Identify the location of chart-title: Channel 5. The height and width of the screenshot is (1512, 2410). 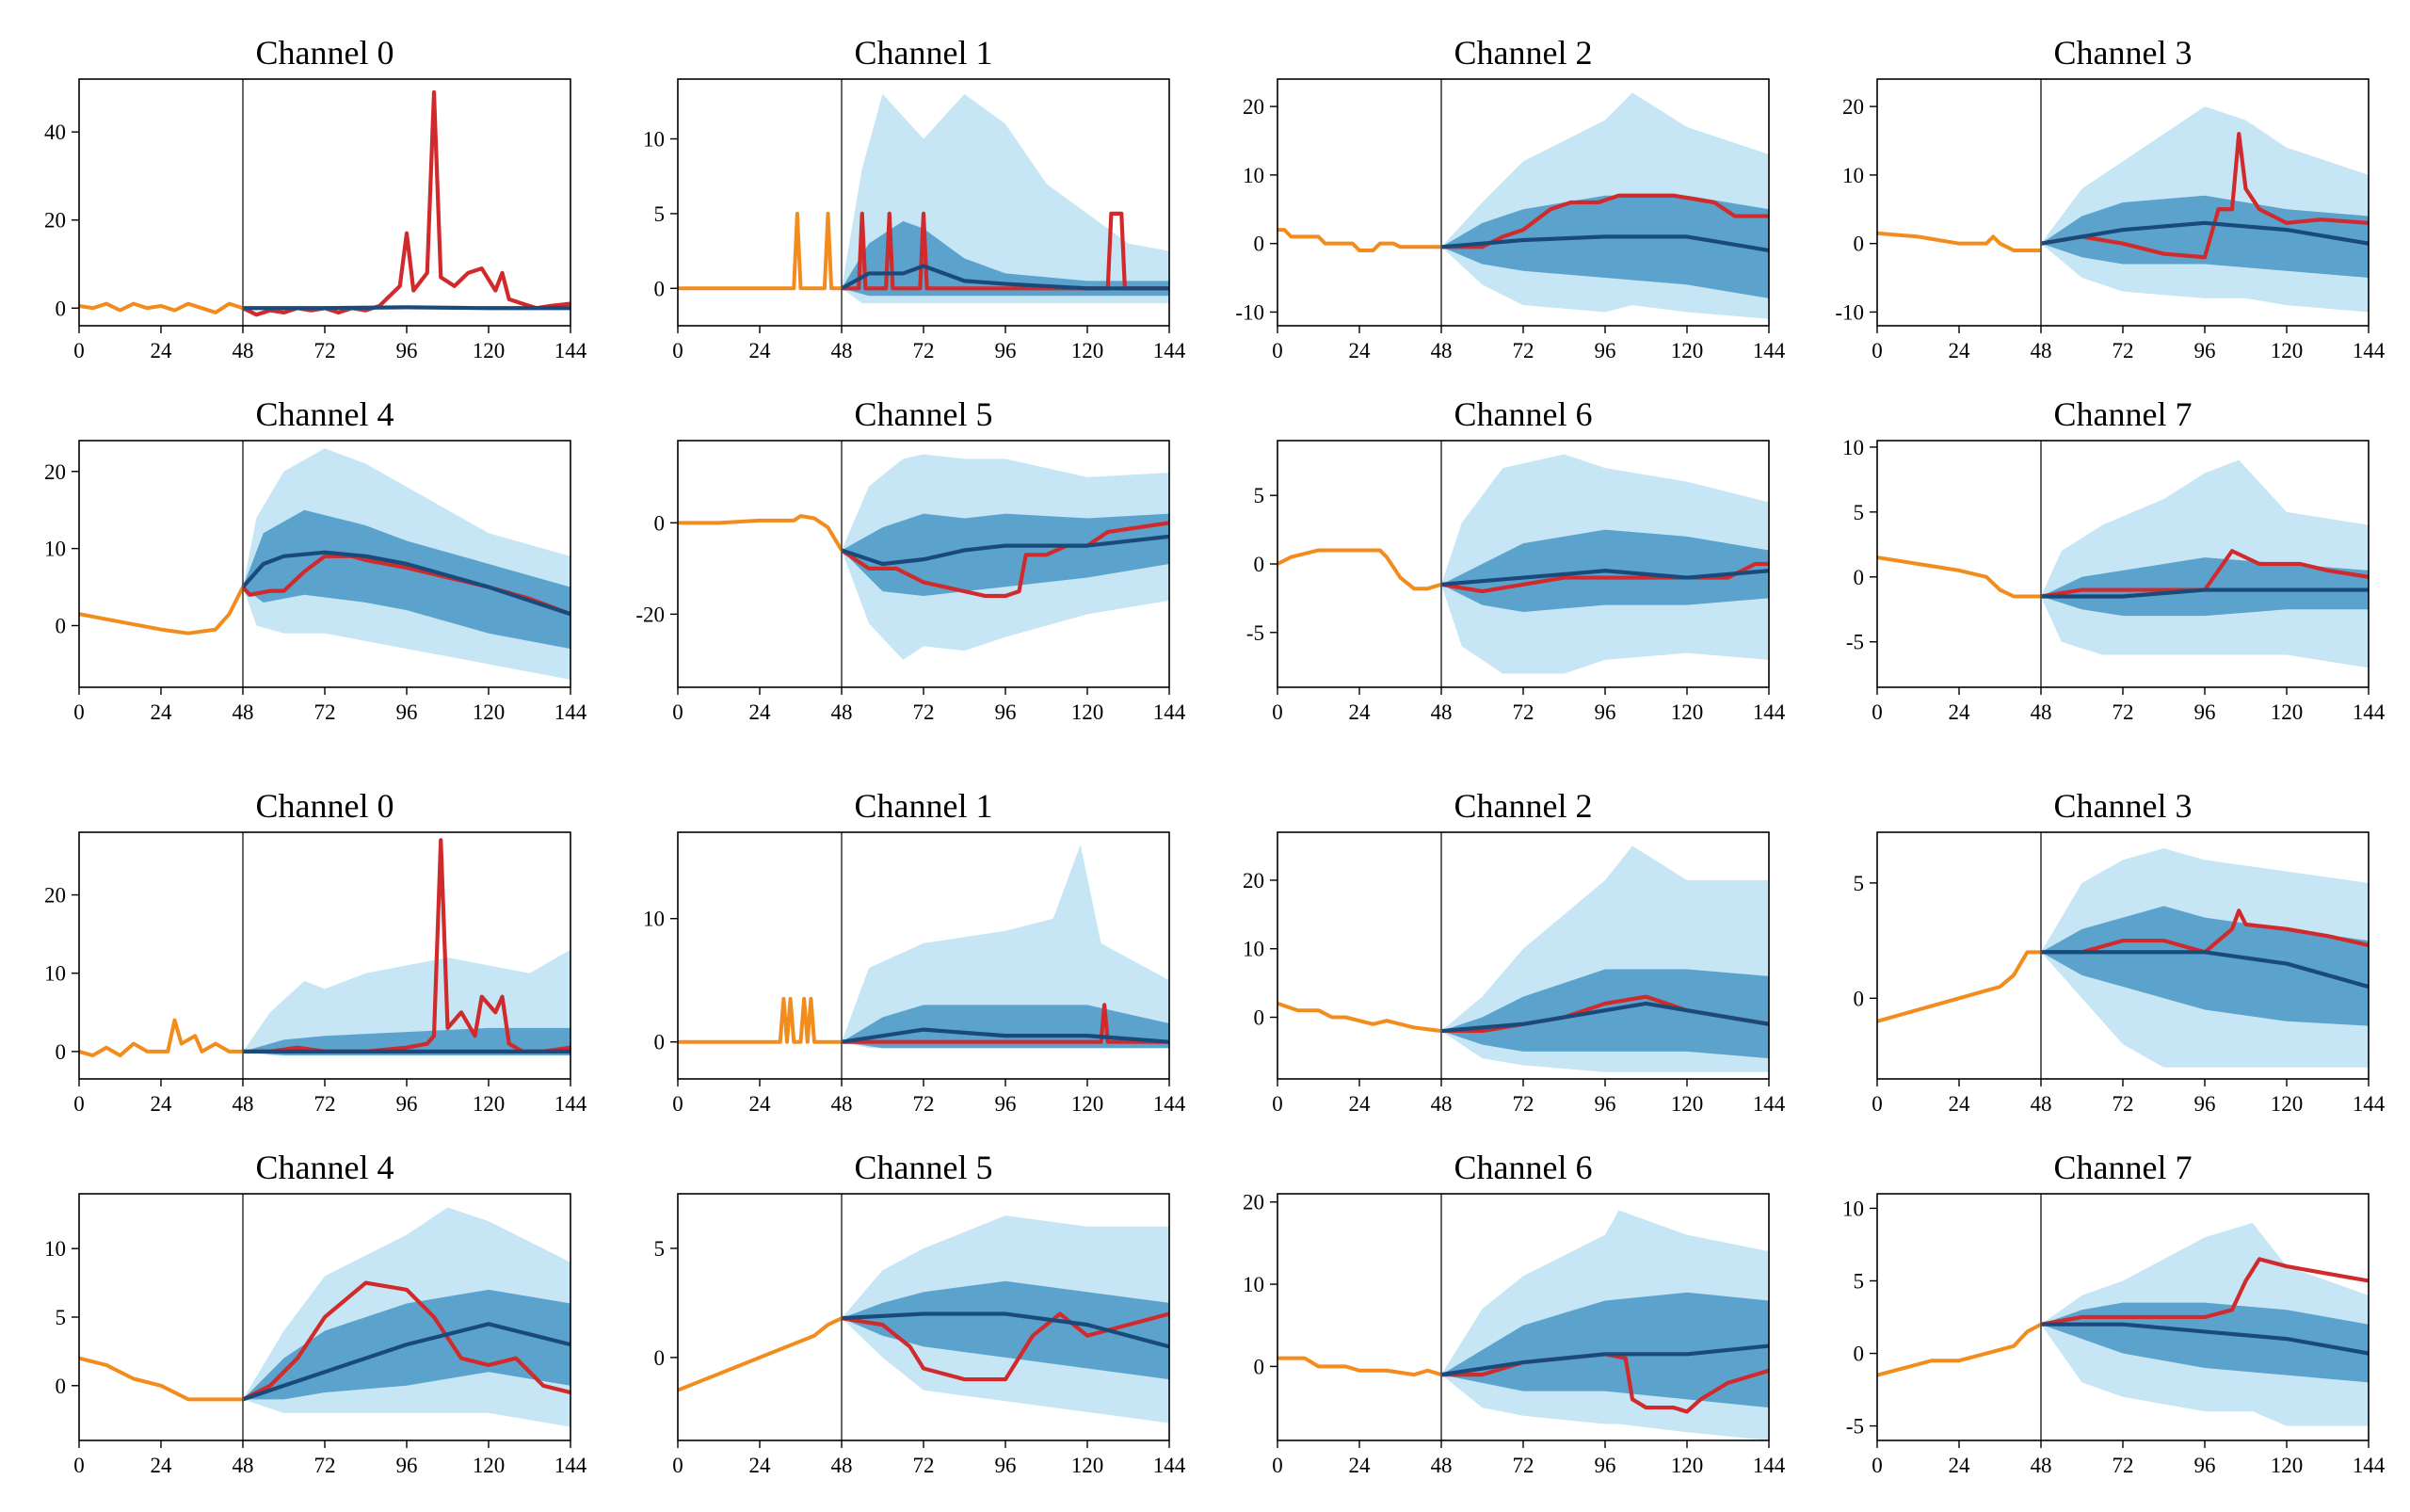
(924, 1167).